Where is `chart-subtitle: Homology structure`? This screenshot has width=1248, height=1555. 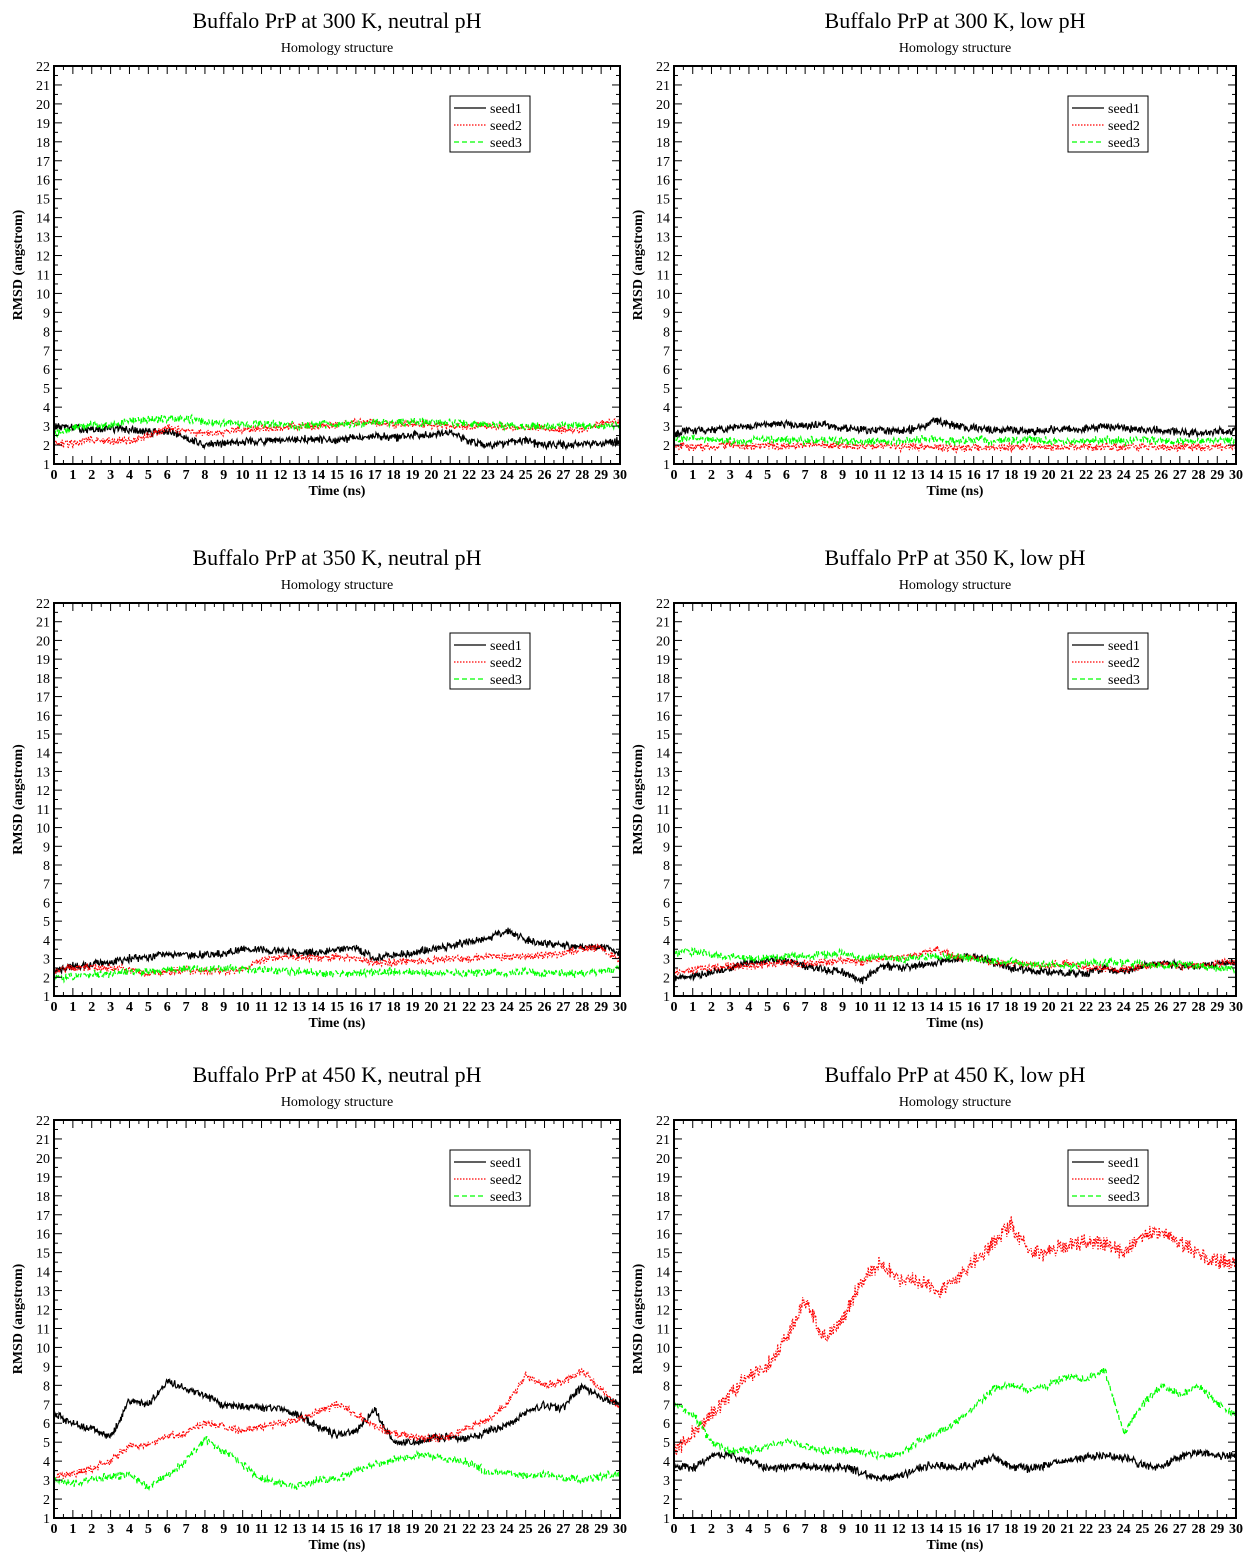
chart-subtitle: Homology structure is located at coordinates (955, 585).